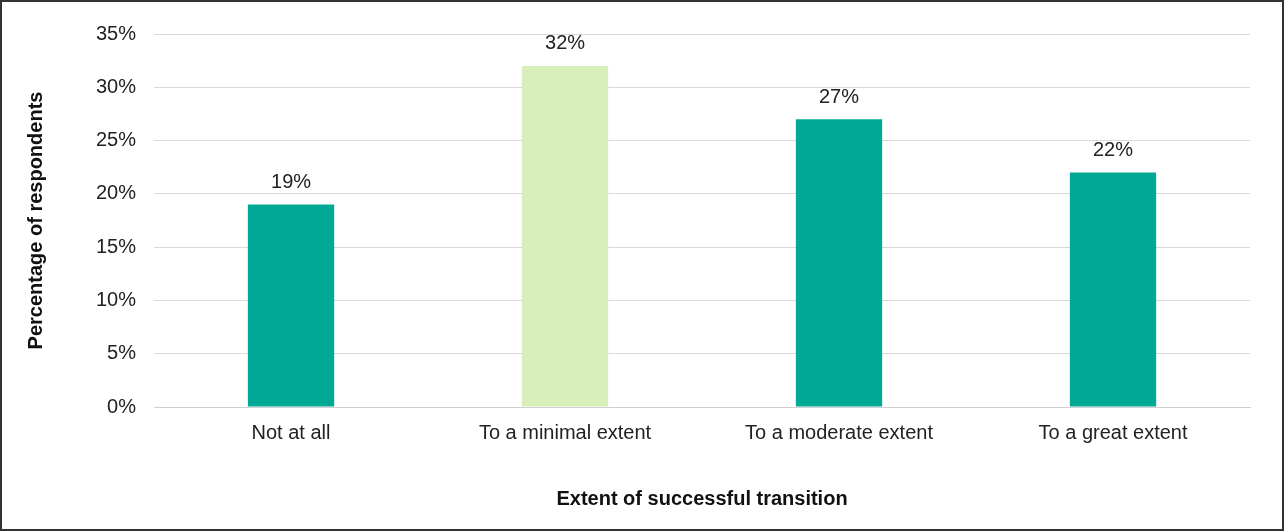 The image size is (1284, 531). Describe the element at coordinates (116, 298) in the screenshot. I see `y-tick-label: 10%` at that location.